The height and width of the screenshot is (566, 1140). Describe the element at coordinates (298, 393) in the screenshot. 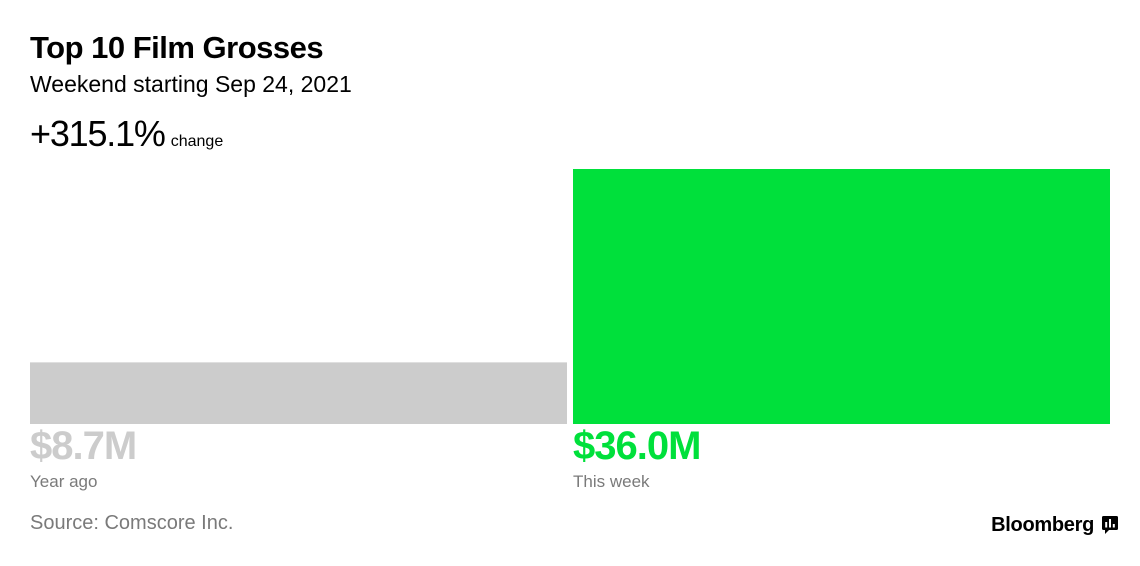

I see `bar-year-ago` at that location.